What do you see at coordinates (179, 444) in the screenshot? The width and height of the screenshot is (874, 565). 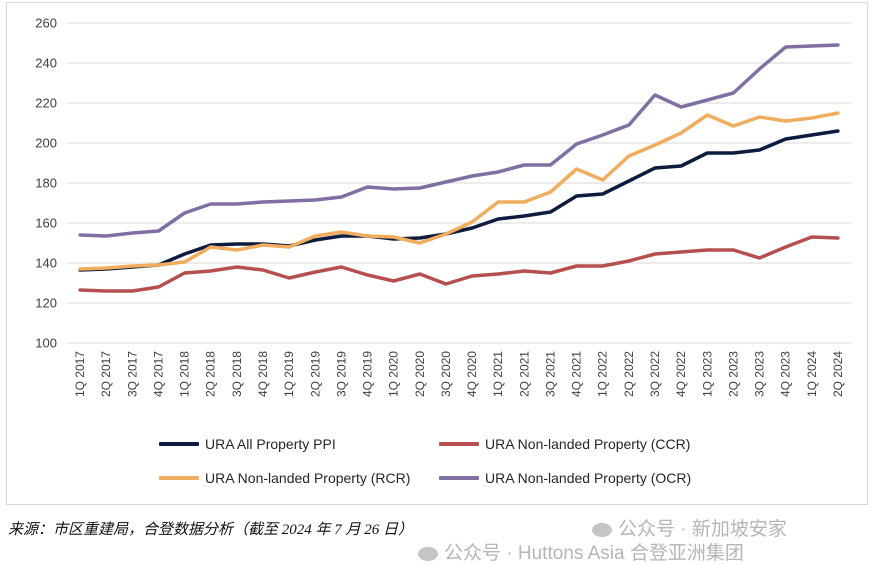 I see `legend-swatch-all-ppi` at bounding box center [179, 444].